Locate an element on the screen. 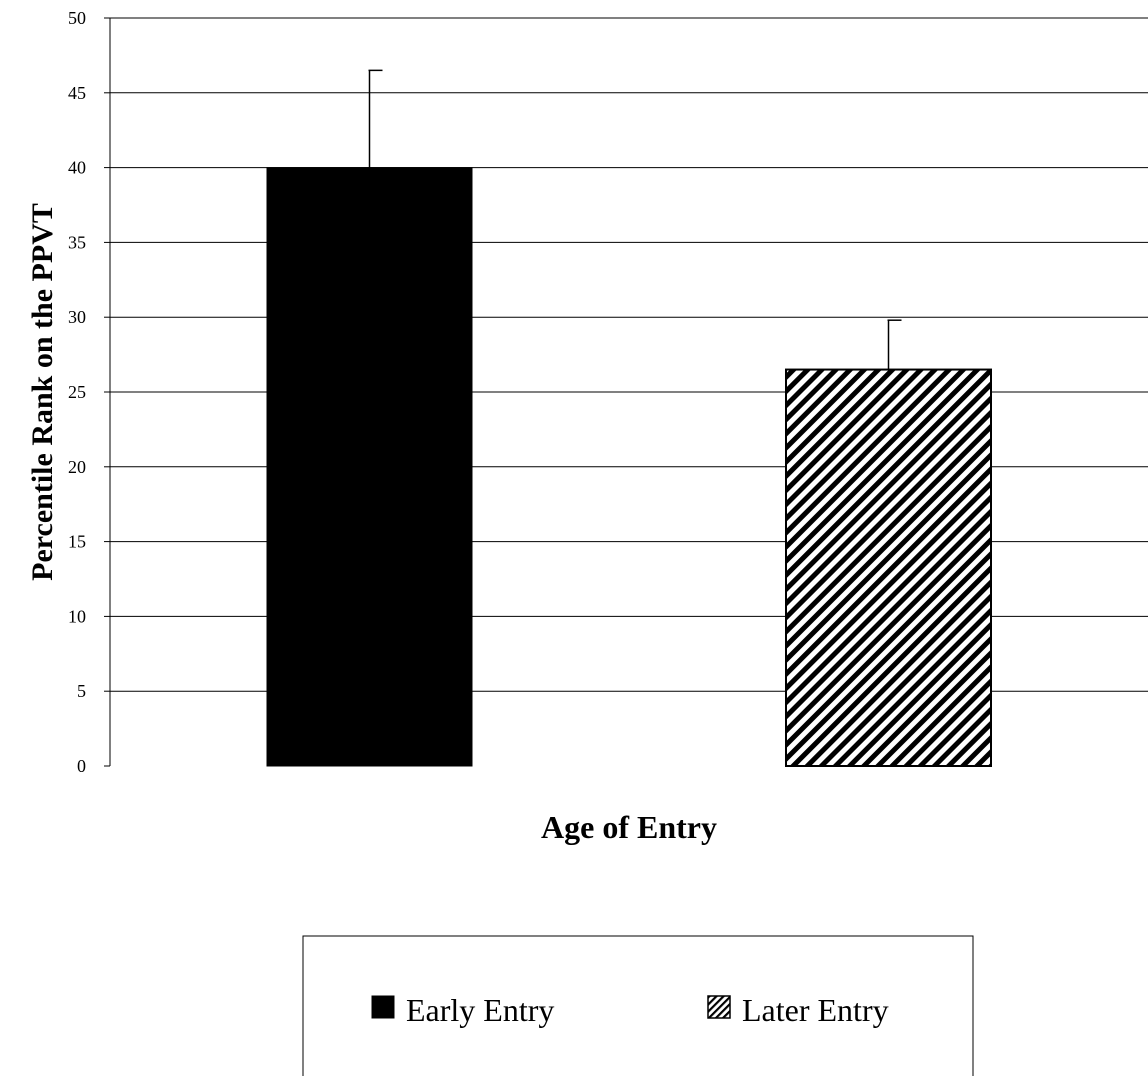 The width and height of the screenshot is (1148, 1076). y-axis-title: Percentile Rank on the PPVT is located at coordinates (42, 392).